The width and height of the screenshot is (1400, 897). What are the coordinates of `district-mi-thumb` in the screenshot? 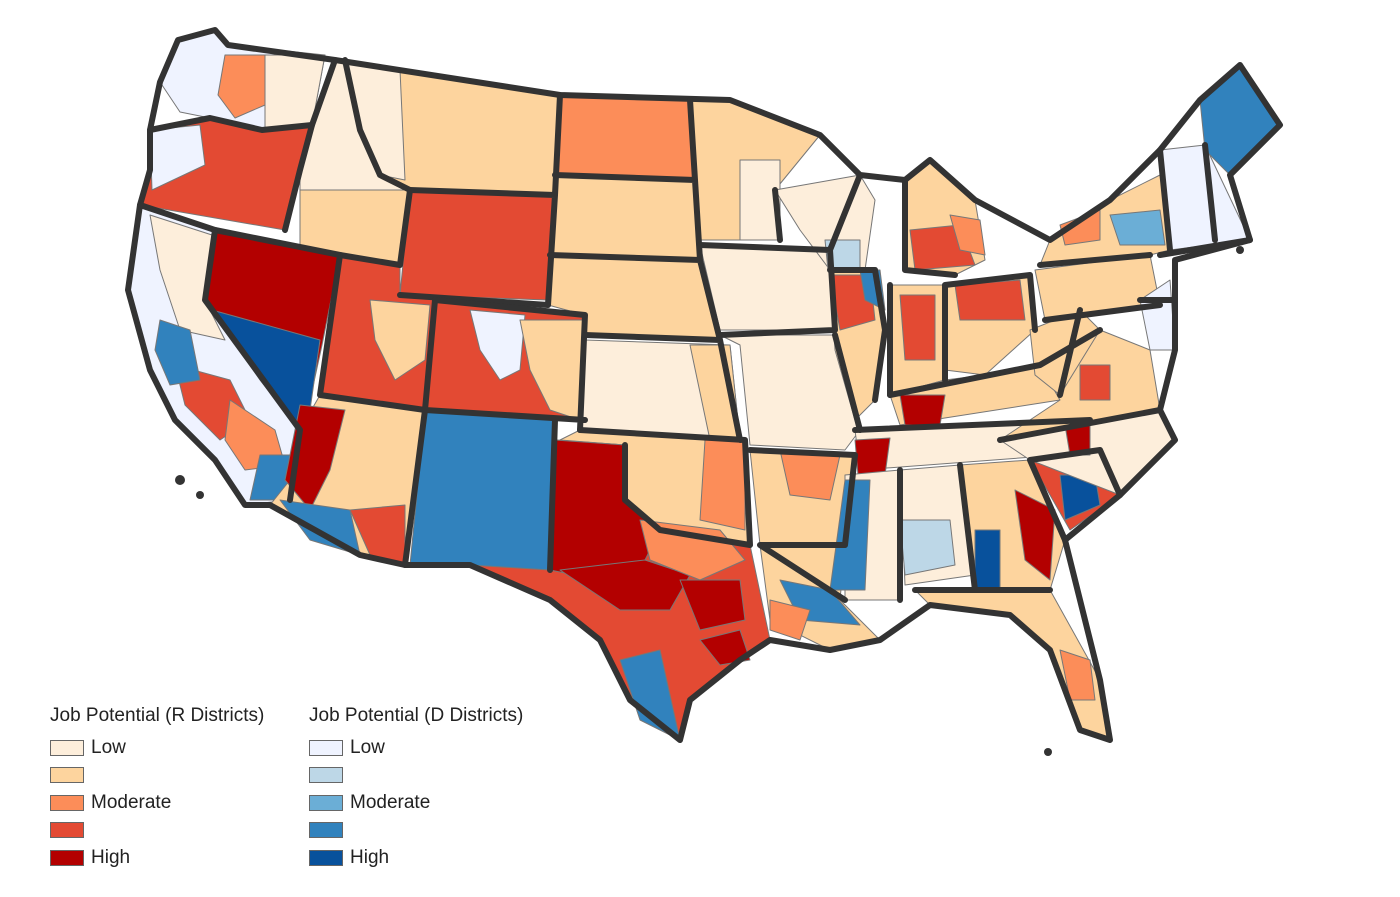 It's located at (967, 235).